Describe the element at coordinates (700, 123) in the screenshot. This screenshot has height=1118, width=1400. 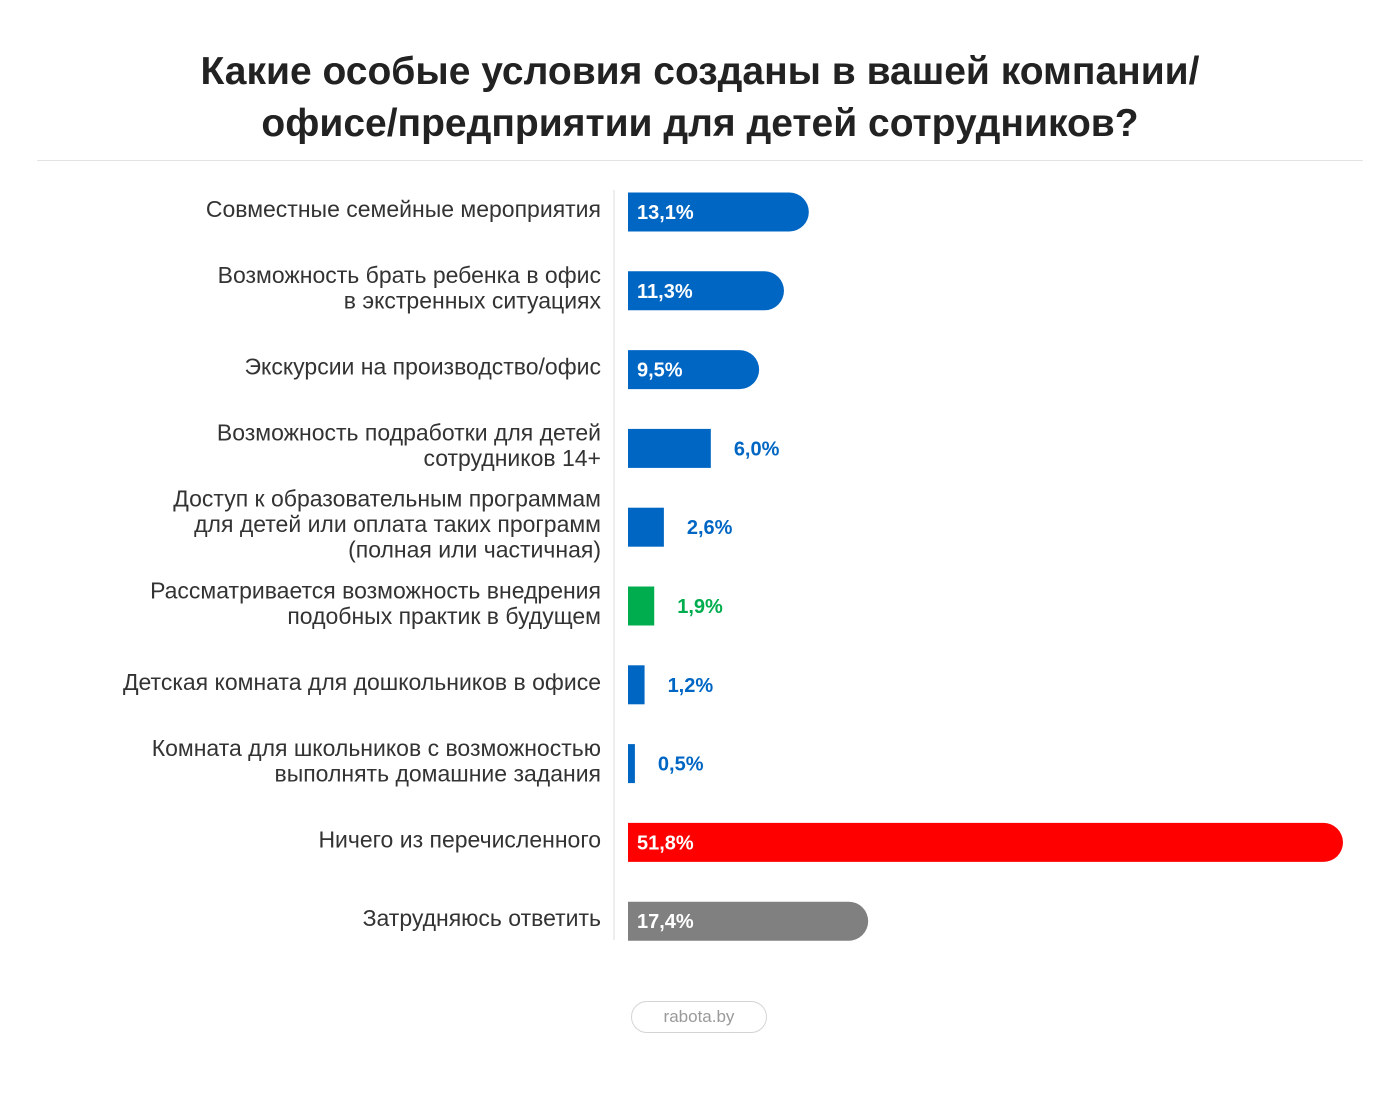
I see `chart-title-line-2: офисе/предприятии для детей сотрудников?` at that location.